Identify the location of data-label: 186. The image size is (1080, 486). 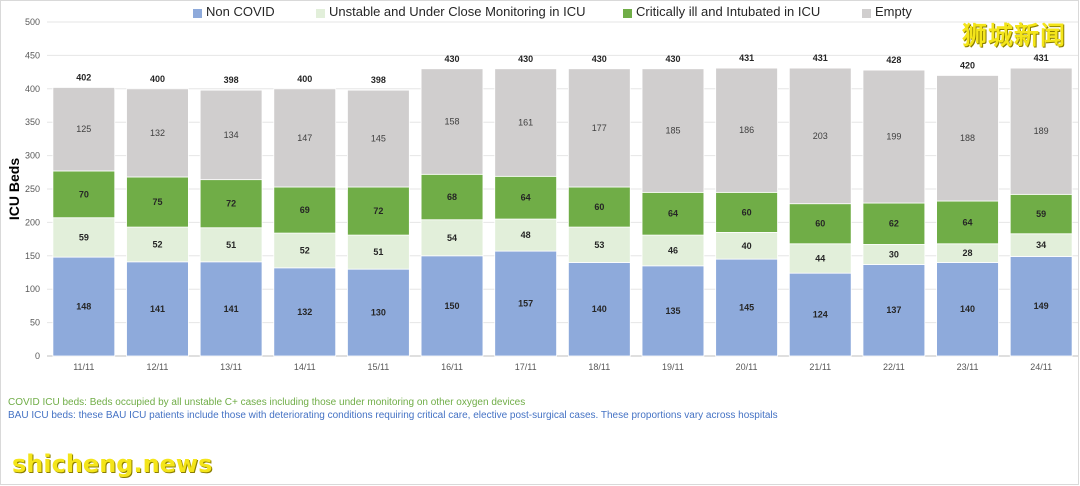
(746, 130).